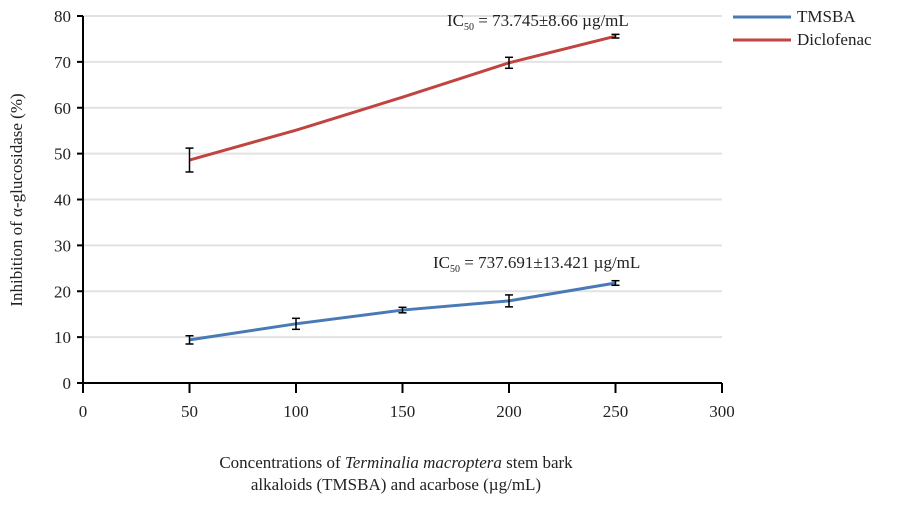 The width and height of the screenshot is (899, 505). What do you see at coordinates (826, 16) in the screenshot?
I see `legend-label-tmsba: TMSBA` at bounding box center [826, 16].